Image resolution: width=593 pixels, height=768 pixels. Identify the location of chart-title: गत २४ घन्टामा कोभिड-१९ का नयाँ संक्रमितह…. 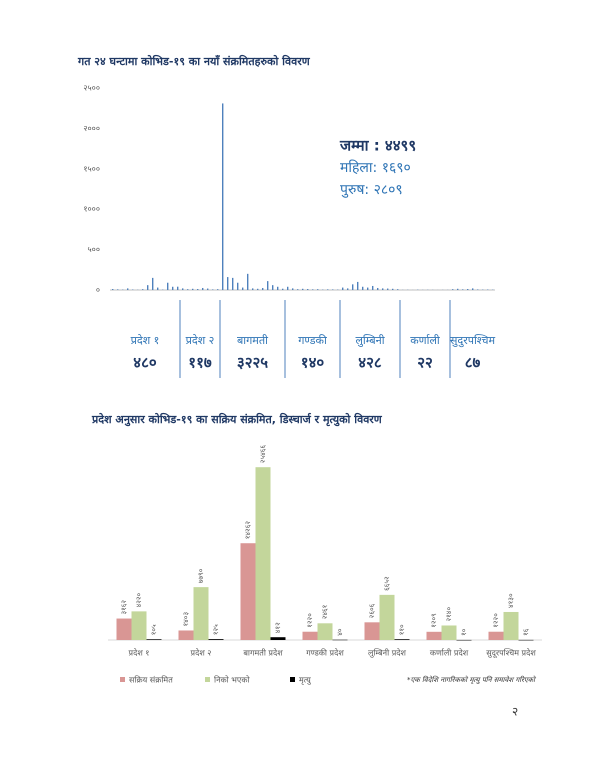
(194, 61).